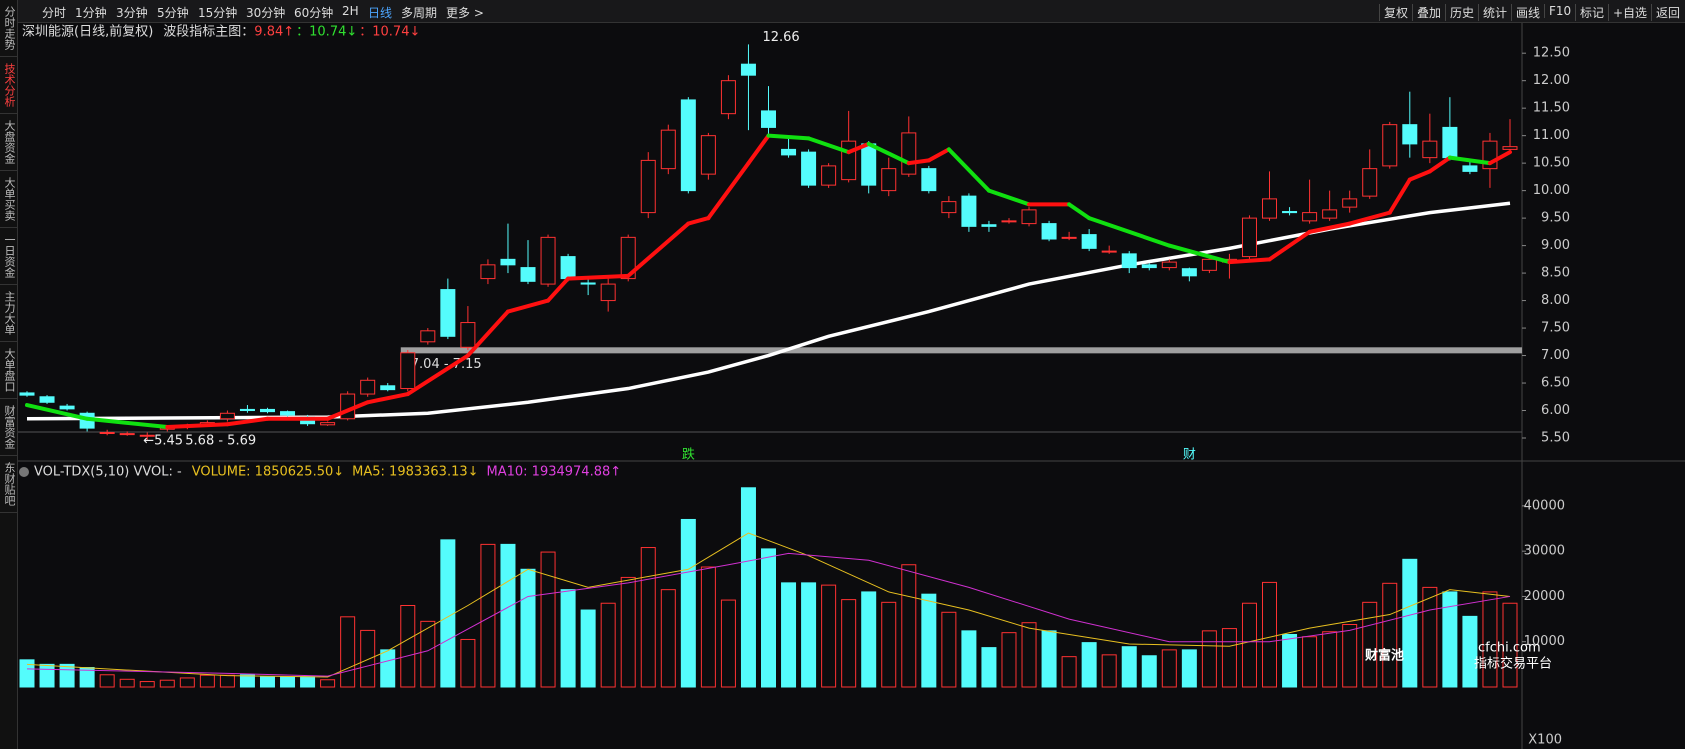  Describe the element at coordinates (8, 199) in the screenshot. I see `sidebar-tab: 大单买卖` at that location.